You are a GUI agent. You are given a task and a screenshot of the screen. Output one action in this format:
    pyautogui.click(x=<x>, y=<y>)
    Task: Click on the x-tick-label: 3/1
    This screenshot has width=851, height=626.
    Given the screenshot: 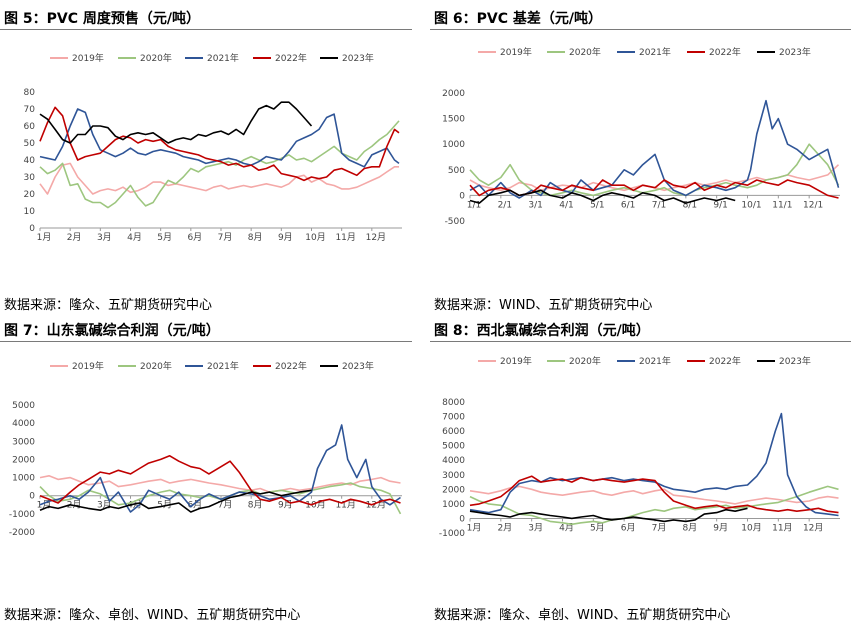 What is the action you would take?
    pyautogui.click(x=535, y=205)
    